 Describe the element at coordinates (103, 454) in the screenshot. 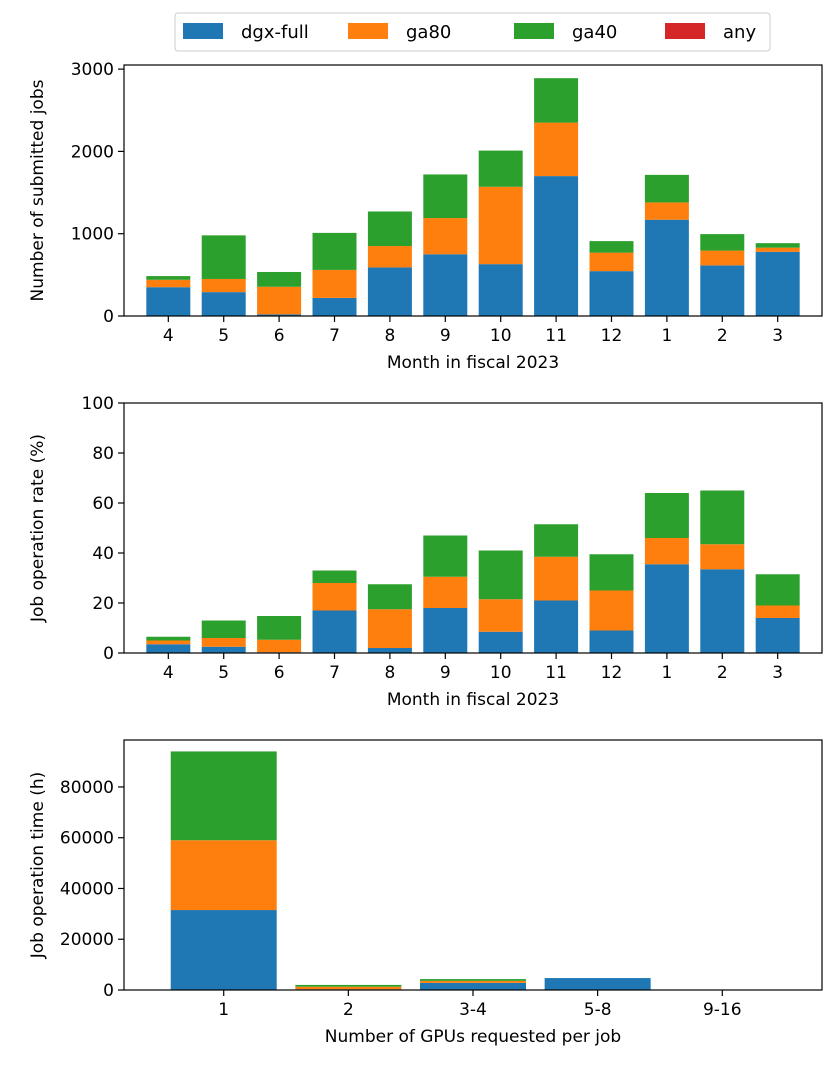

I see `y-tick-label: 80` at that location.